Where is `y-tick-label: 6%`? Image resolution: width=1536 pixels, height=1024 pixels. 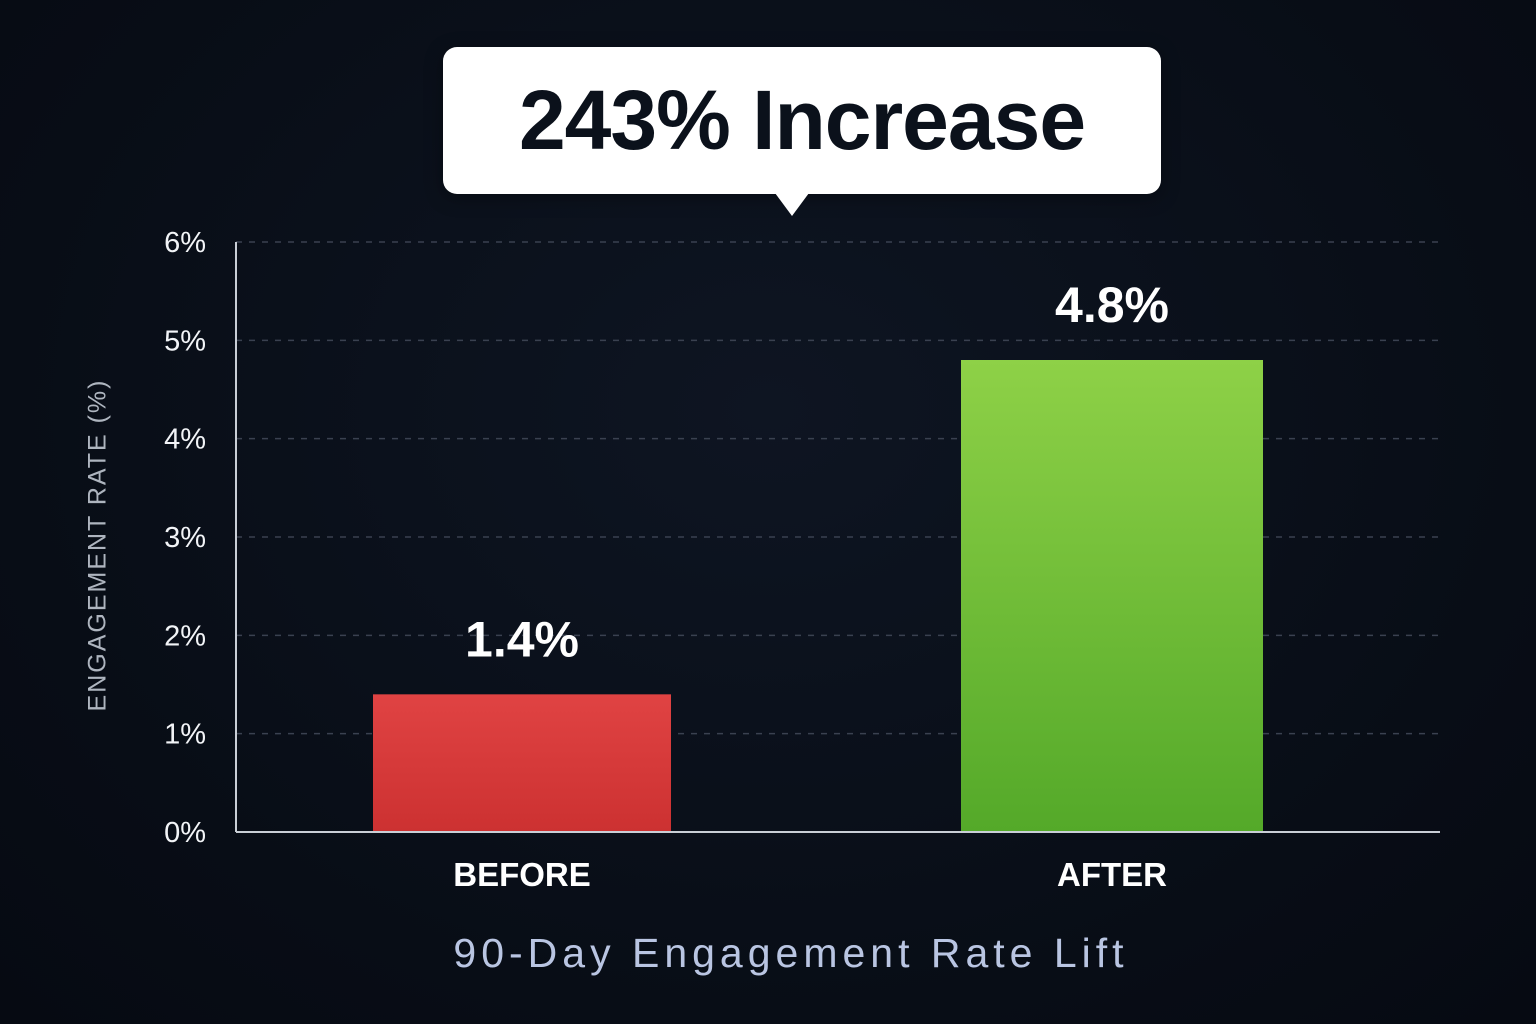 y-tick-label: 6% is located at coordinates (185, 243).